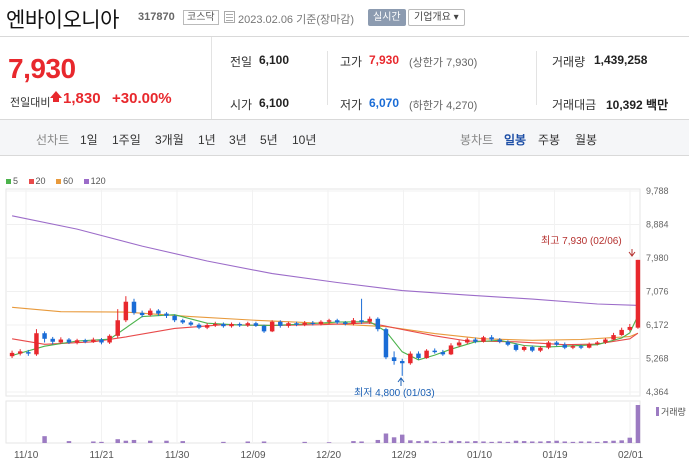 Image resolution: width=689 pixels, height=462 pixels. I want to click on ma60-line, so click(325, 323).